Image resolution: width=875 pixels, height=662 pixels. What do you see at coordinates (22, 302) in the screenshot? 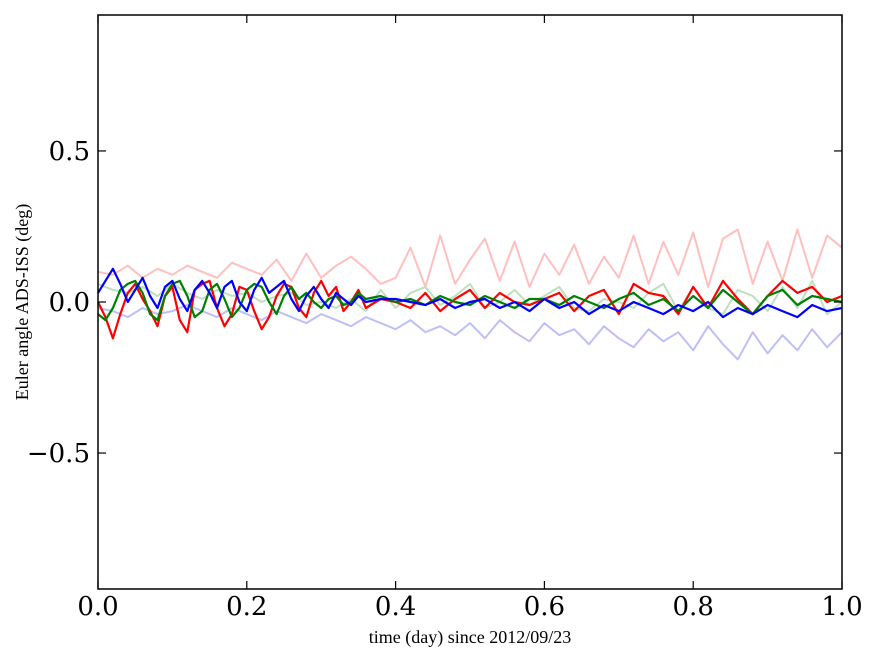
I see `y-axis-label: Euler angle ADS-ISS (deg)` at bounding box center [22, 302].